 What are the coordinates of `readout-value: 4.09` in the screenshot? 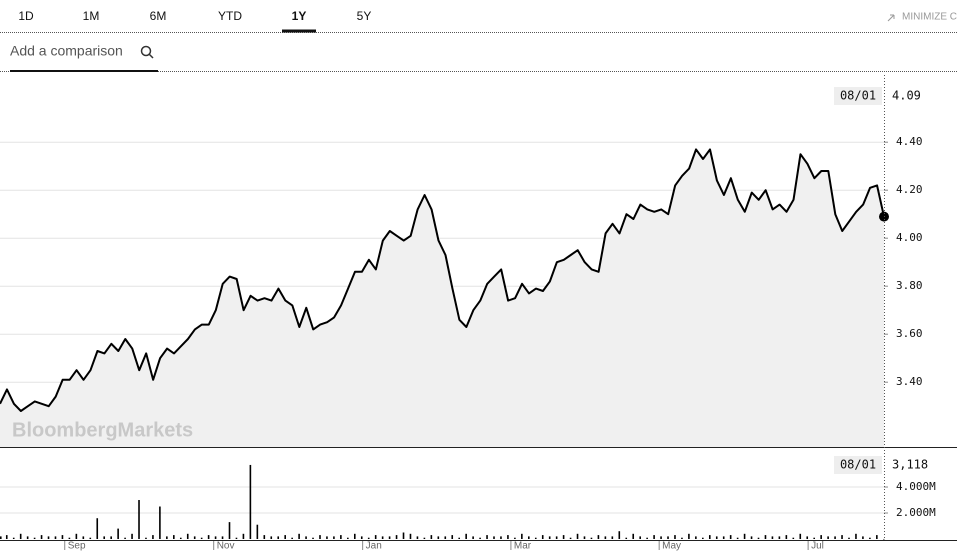 It's located at (906, 96).